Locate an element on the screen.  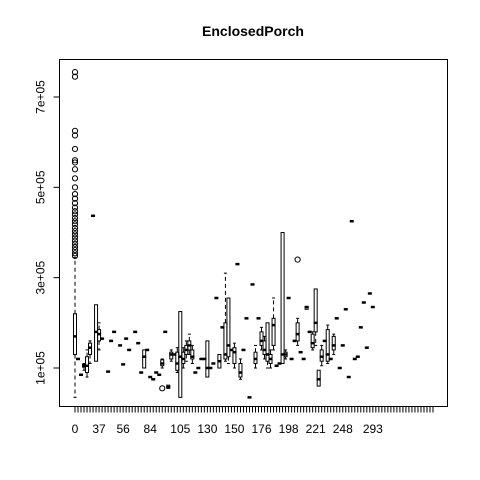
x-tick-label: 37 is located at coordinates (99, 429).